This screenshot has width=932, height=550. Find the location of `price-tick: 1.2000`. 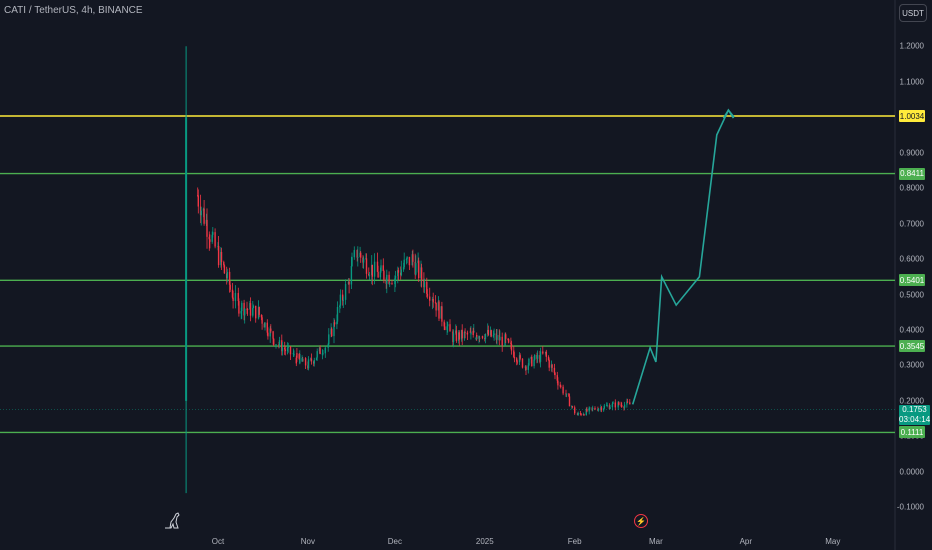

price-tick: 1.2000 is located at coordinates (911, 46).